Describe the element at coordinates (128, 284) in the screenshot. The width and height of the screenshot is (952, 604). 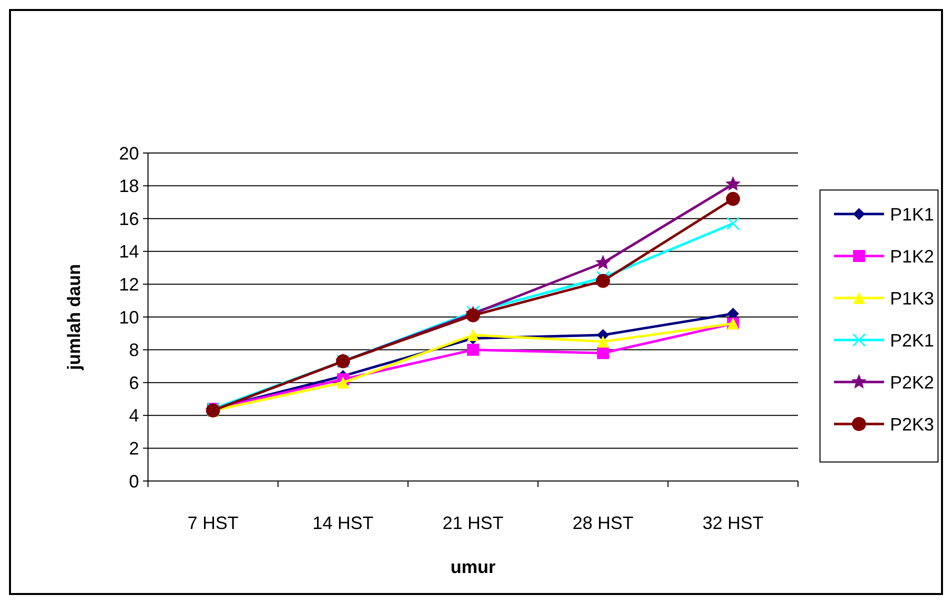
I see `y-tick-label: 12` at that location.